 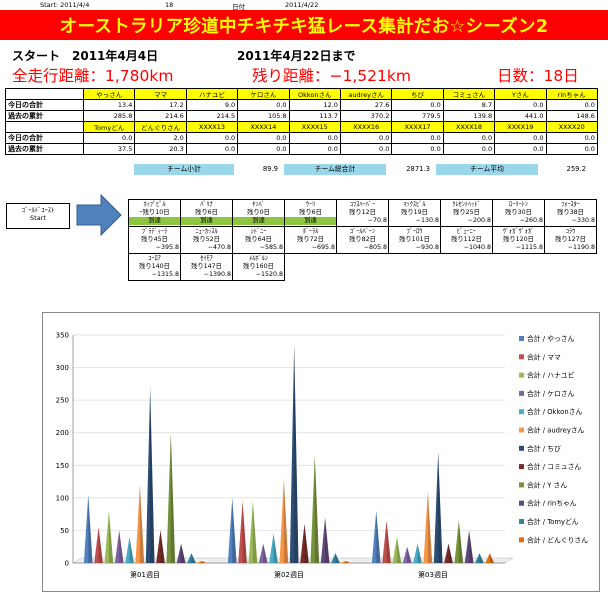 I want to click on legend-label: 合計 / Okkonさん, so click(x=554, y=411).